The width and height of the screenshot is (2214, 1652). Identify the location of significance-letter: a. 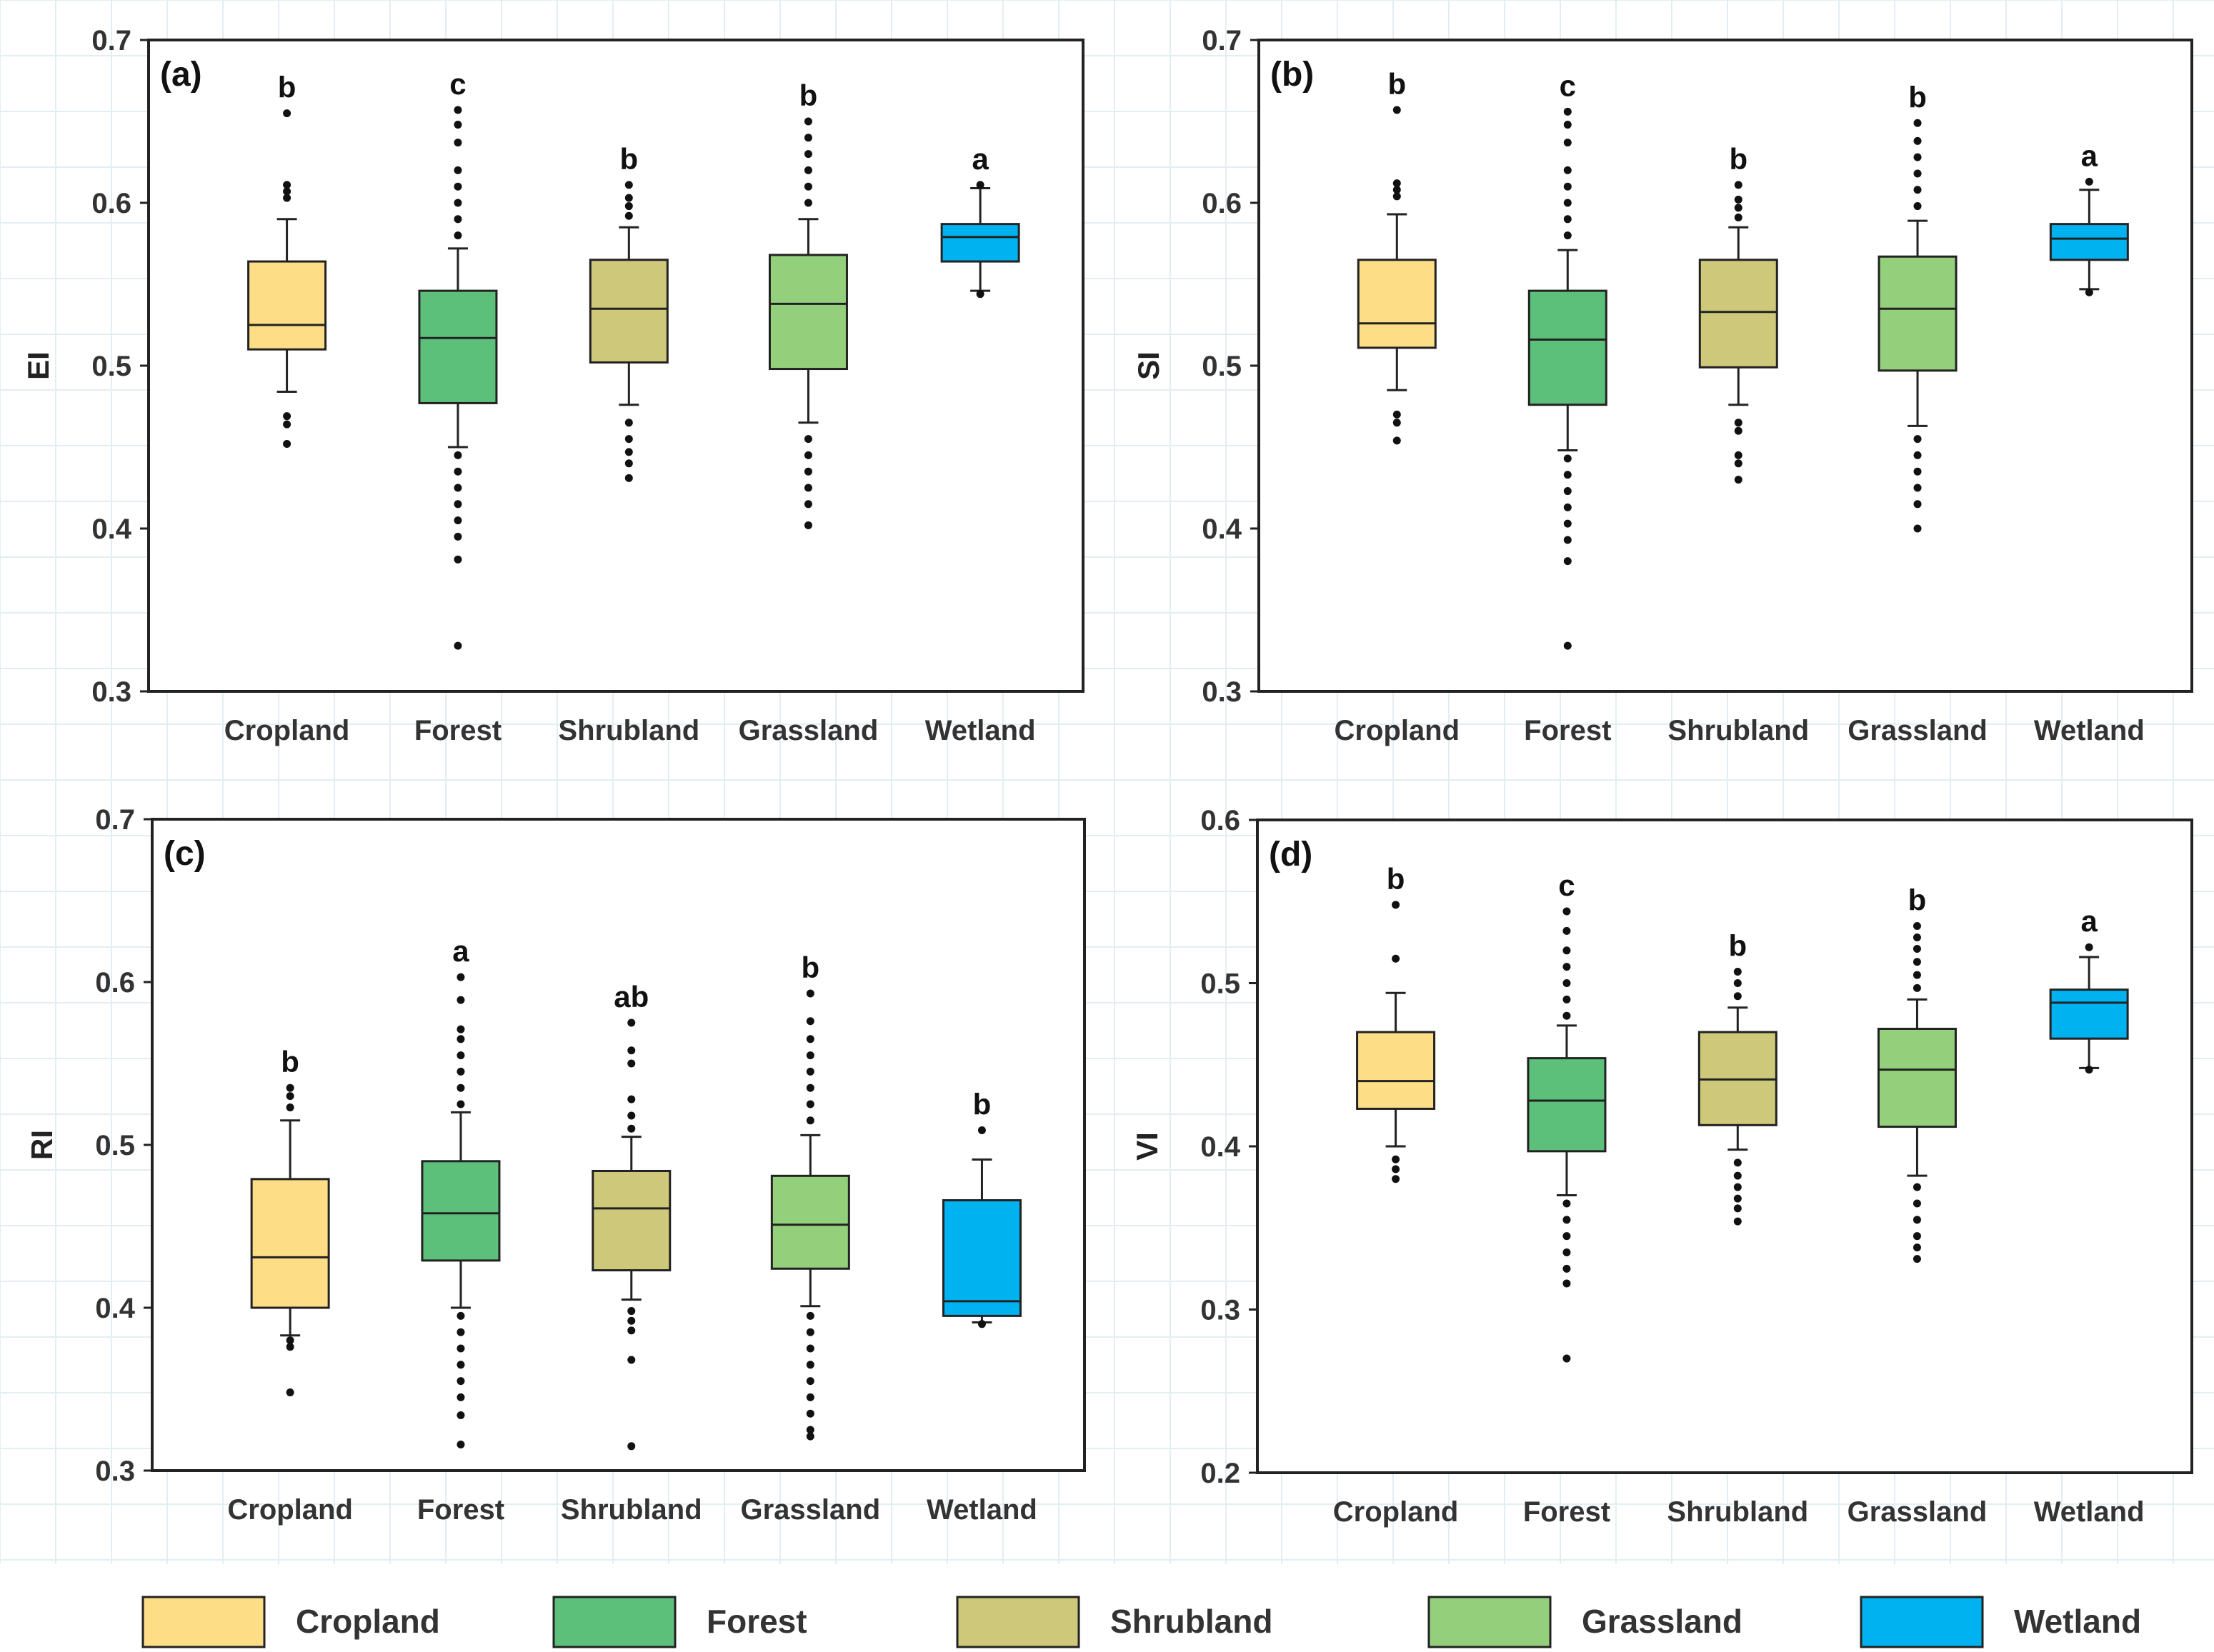
(2089, 921).